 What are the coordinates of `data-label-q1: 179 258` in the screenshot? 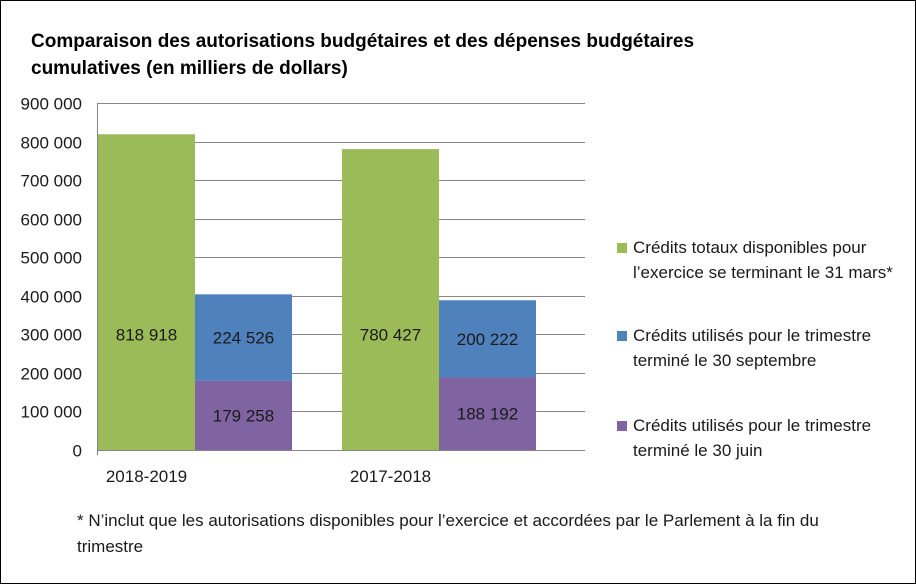 It's located at (243, 415).